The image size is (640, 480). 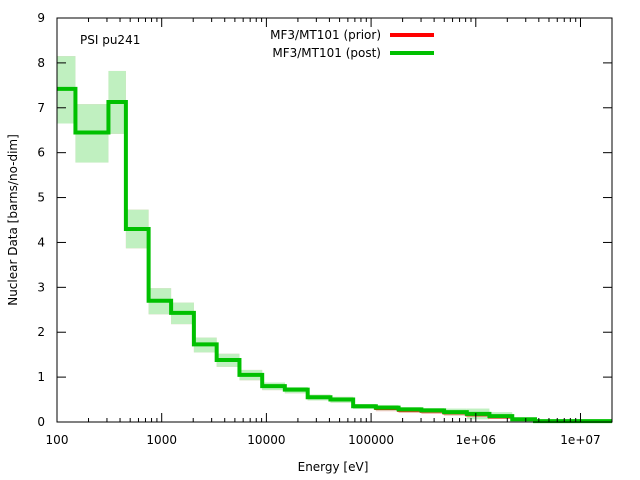 I want to click on y-tick-label: 5, so click(x=41, y=198).